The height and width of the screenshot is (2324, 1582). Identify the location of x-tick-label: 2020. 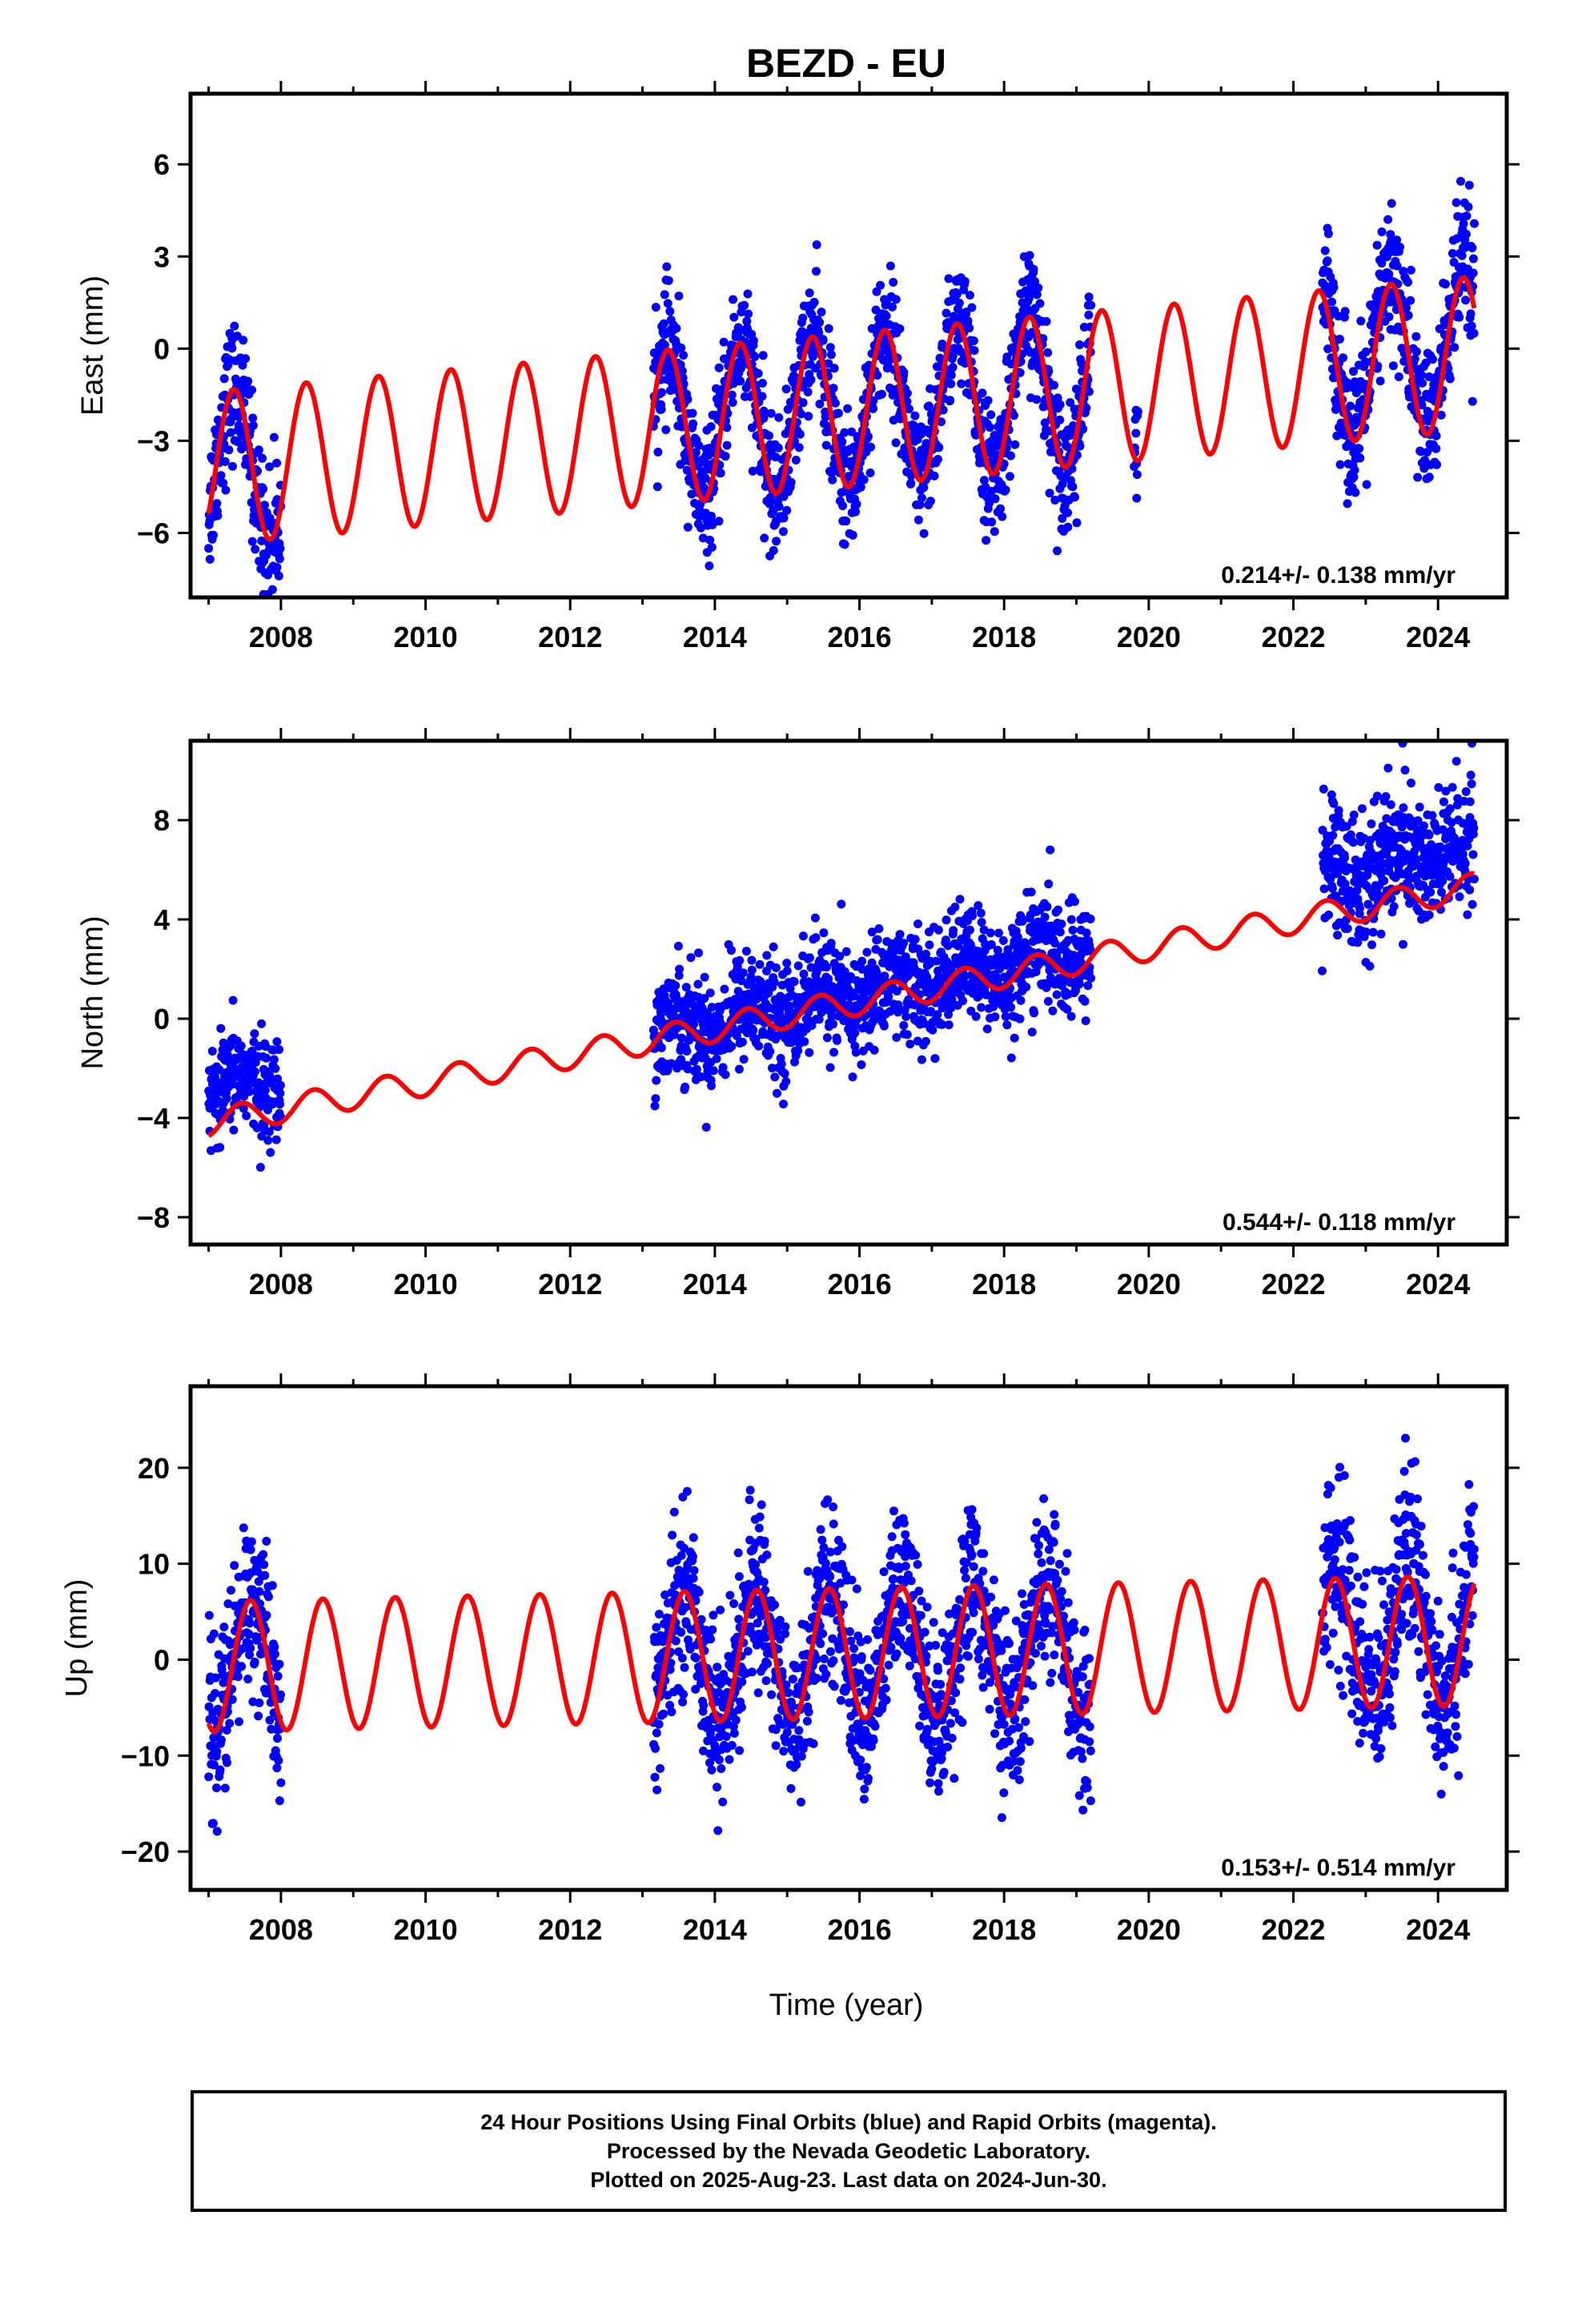
(1149, 637).